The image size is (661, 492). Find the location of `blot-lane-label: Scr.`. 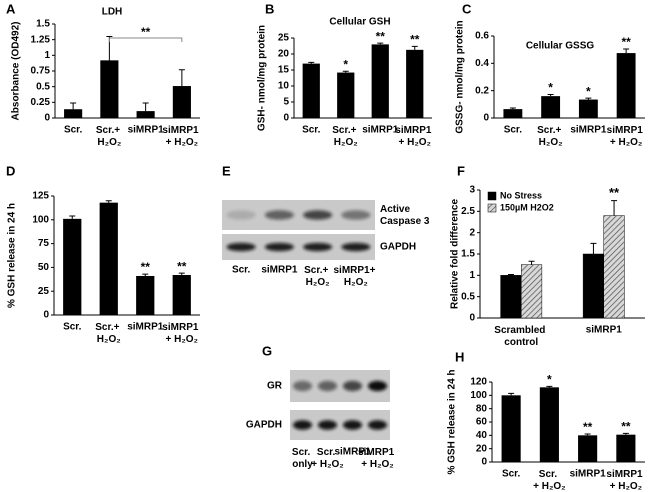

blot-lane-label: Scr. is located at coordinates (241, 270).